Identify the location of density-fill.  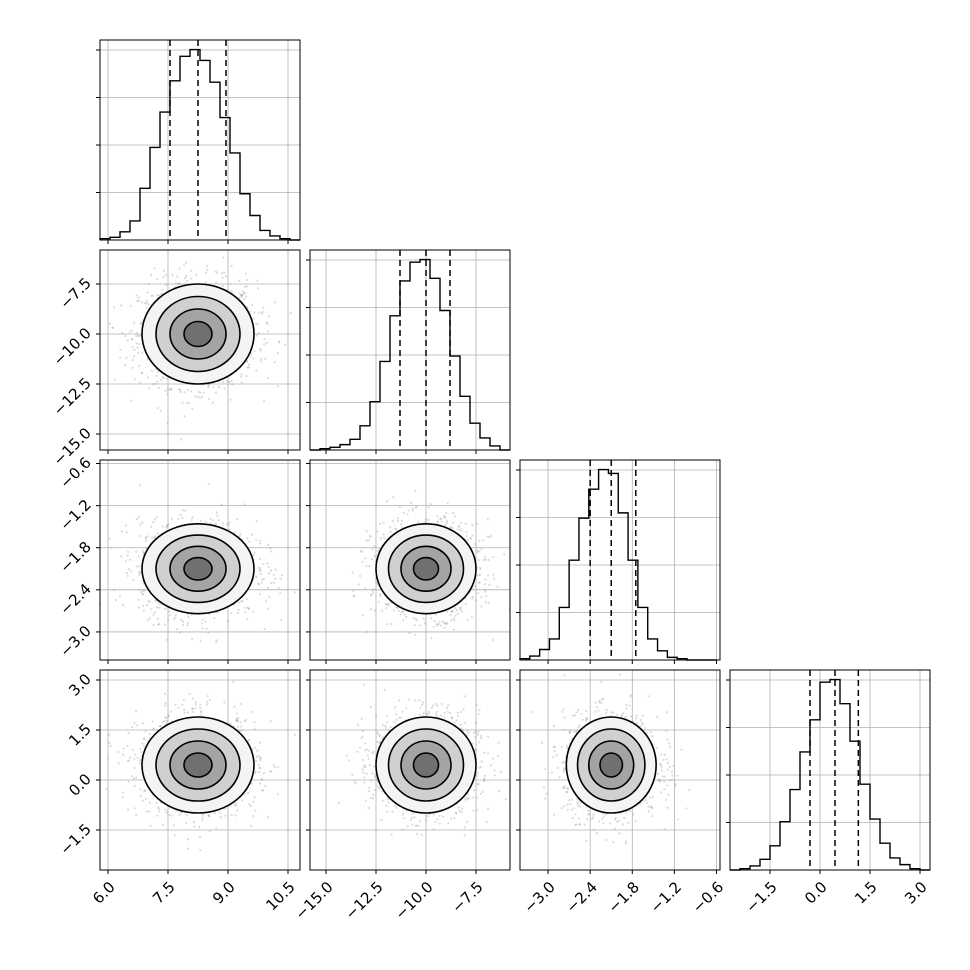
(426, 568).